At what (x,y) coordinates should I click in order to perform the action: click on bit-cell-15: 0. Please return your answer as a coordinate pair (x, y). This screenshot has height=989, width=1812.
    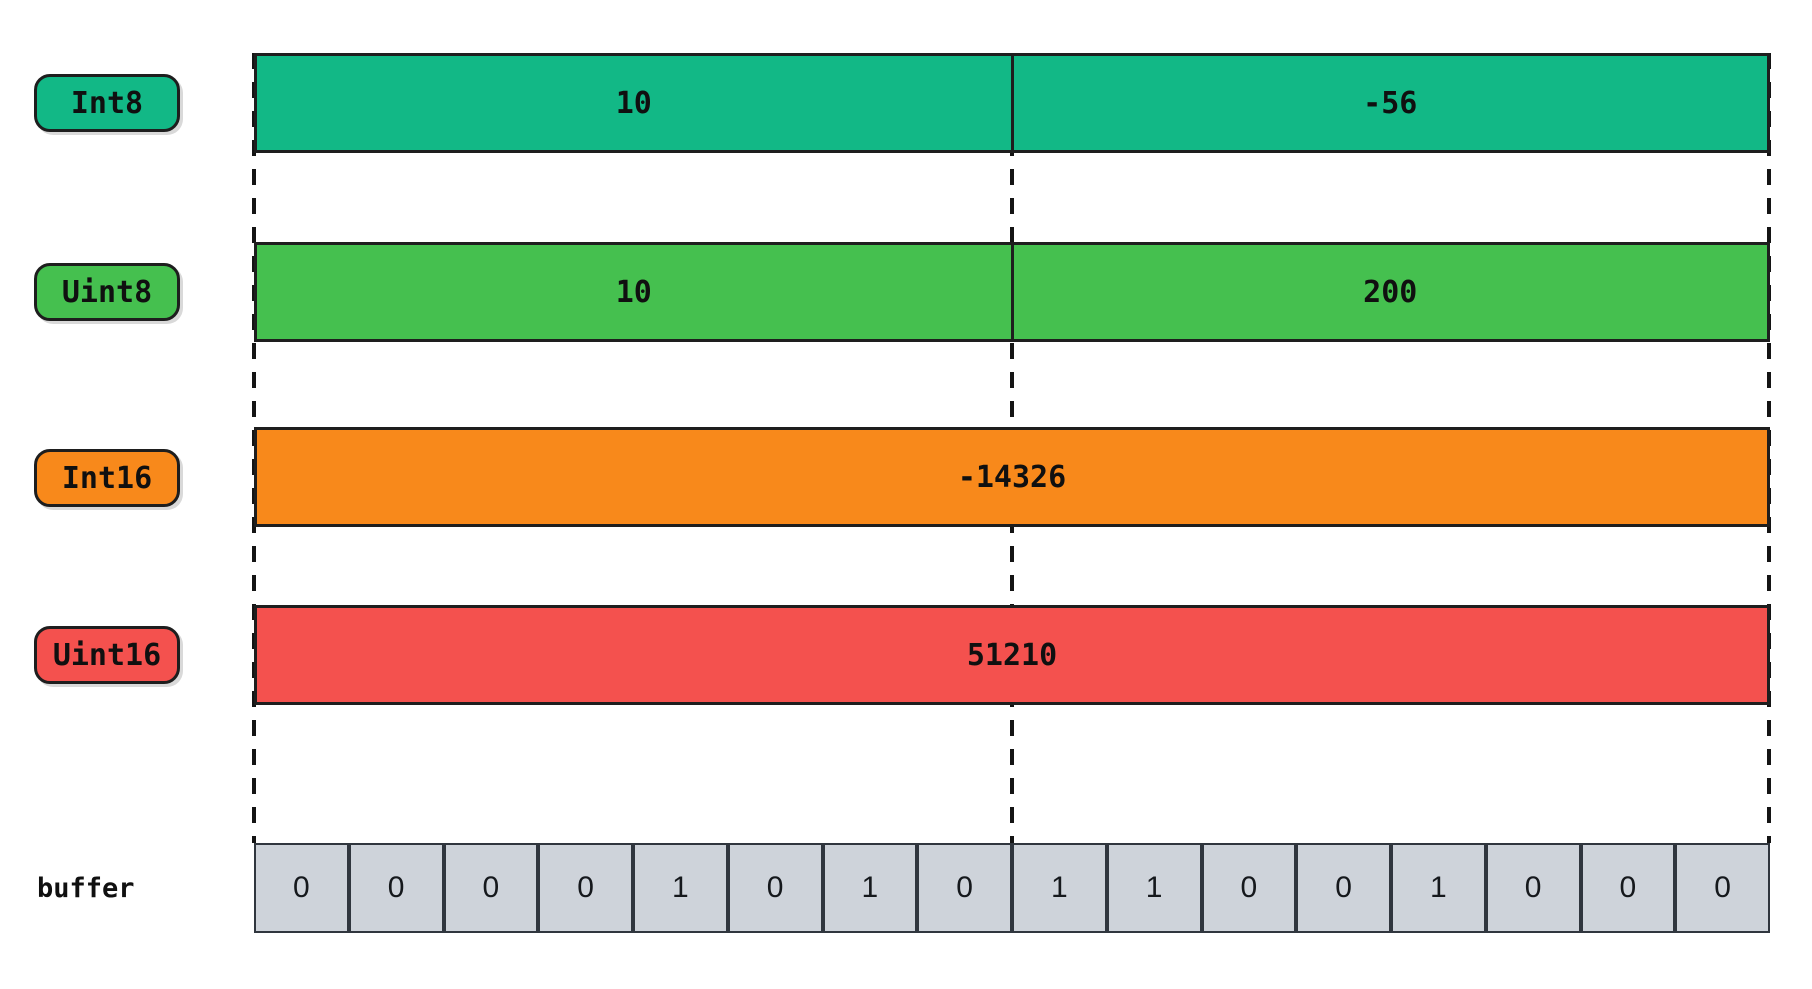
    Looking at the image, I should click on (1722, 888).